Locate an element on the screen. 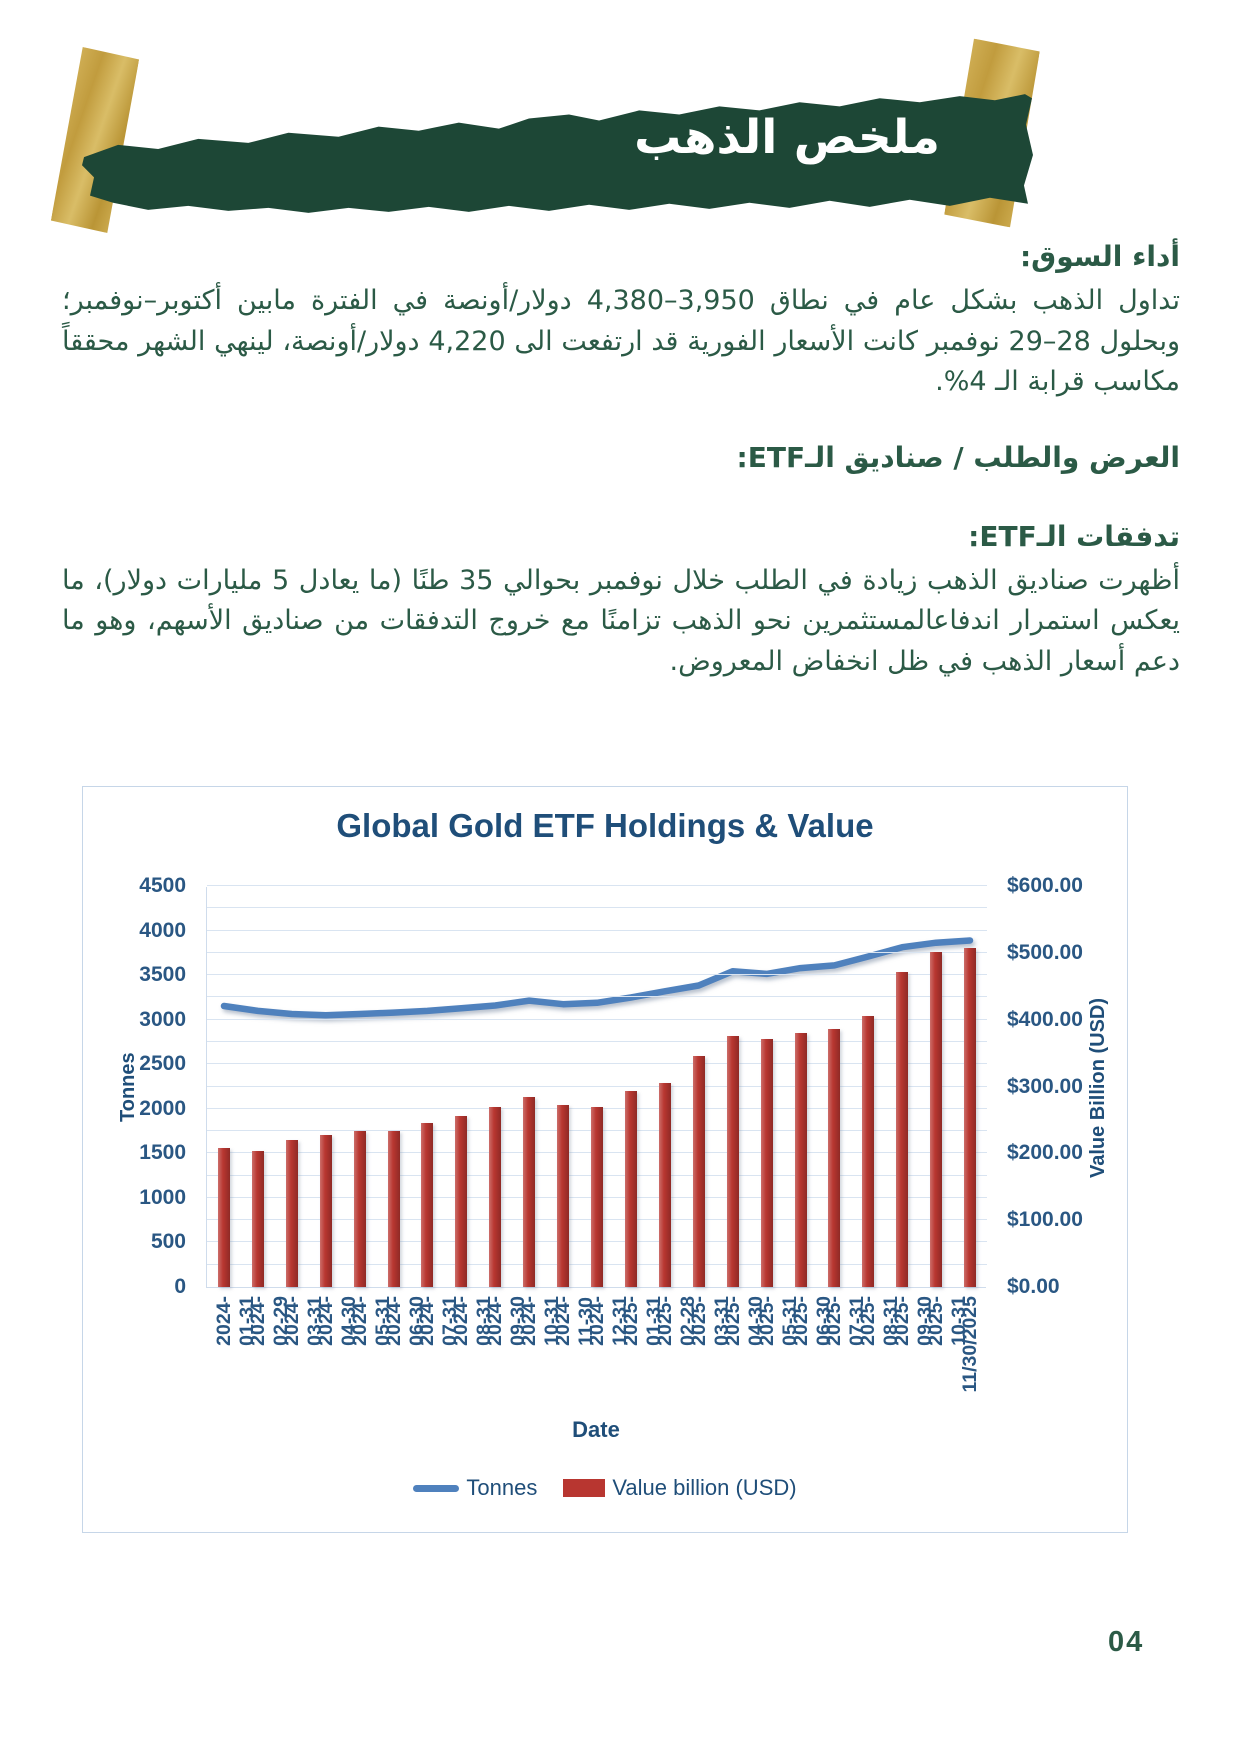  left-axis-tick: 0 is located at coordinates (180, 1286).